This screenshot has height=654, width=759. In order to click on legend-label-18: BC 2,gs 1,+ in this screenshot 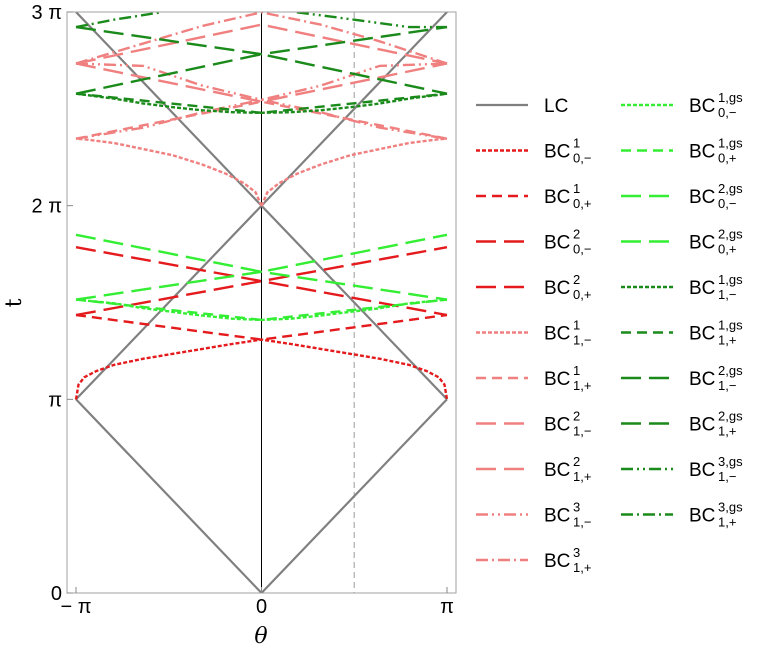, I will do `click(716, 424)`.